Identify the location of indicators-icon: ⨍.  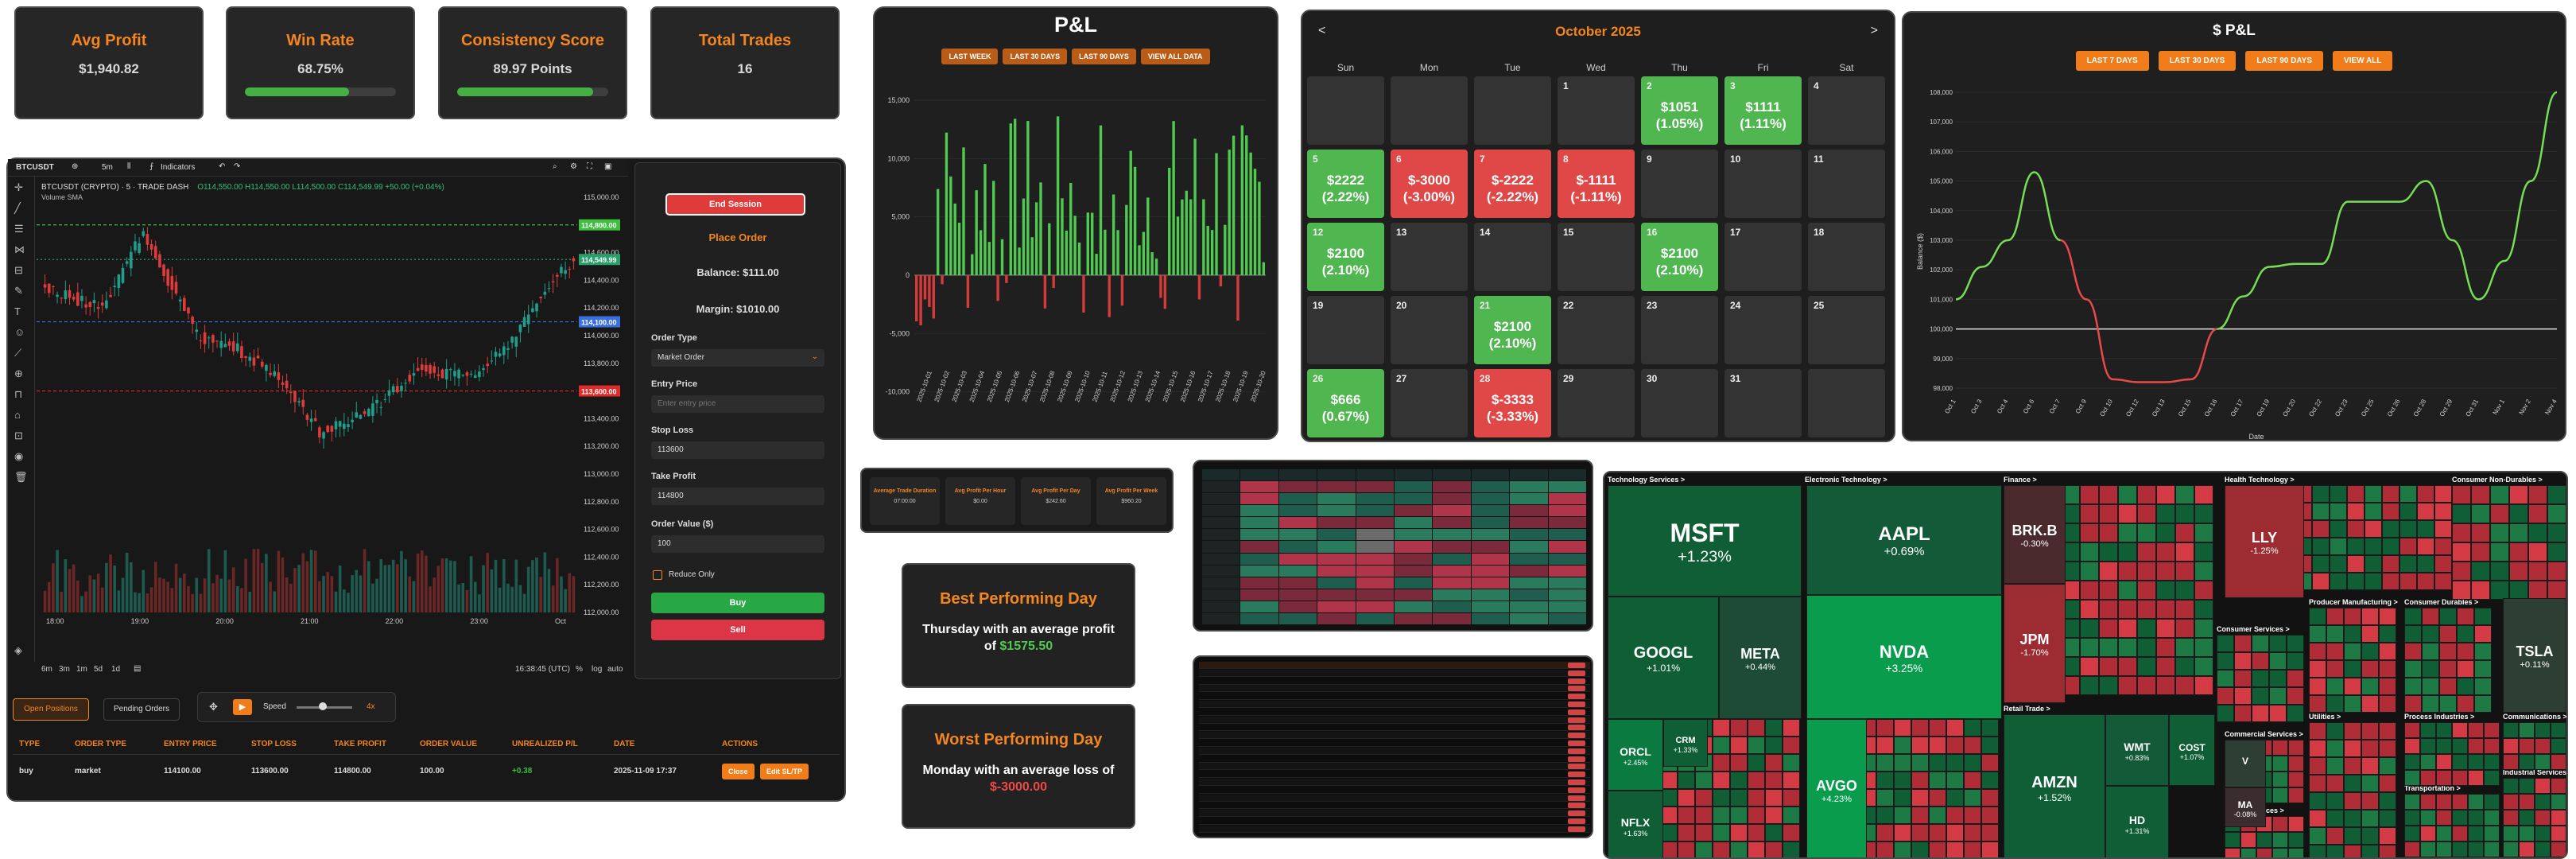
(151, 166).